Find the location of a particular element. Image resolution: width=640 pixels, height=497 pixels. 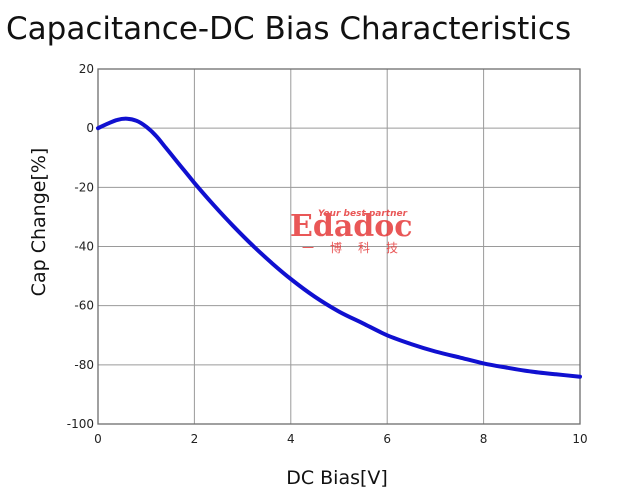

x-tick-label: 4 is located at coordinates (291, 439).